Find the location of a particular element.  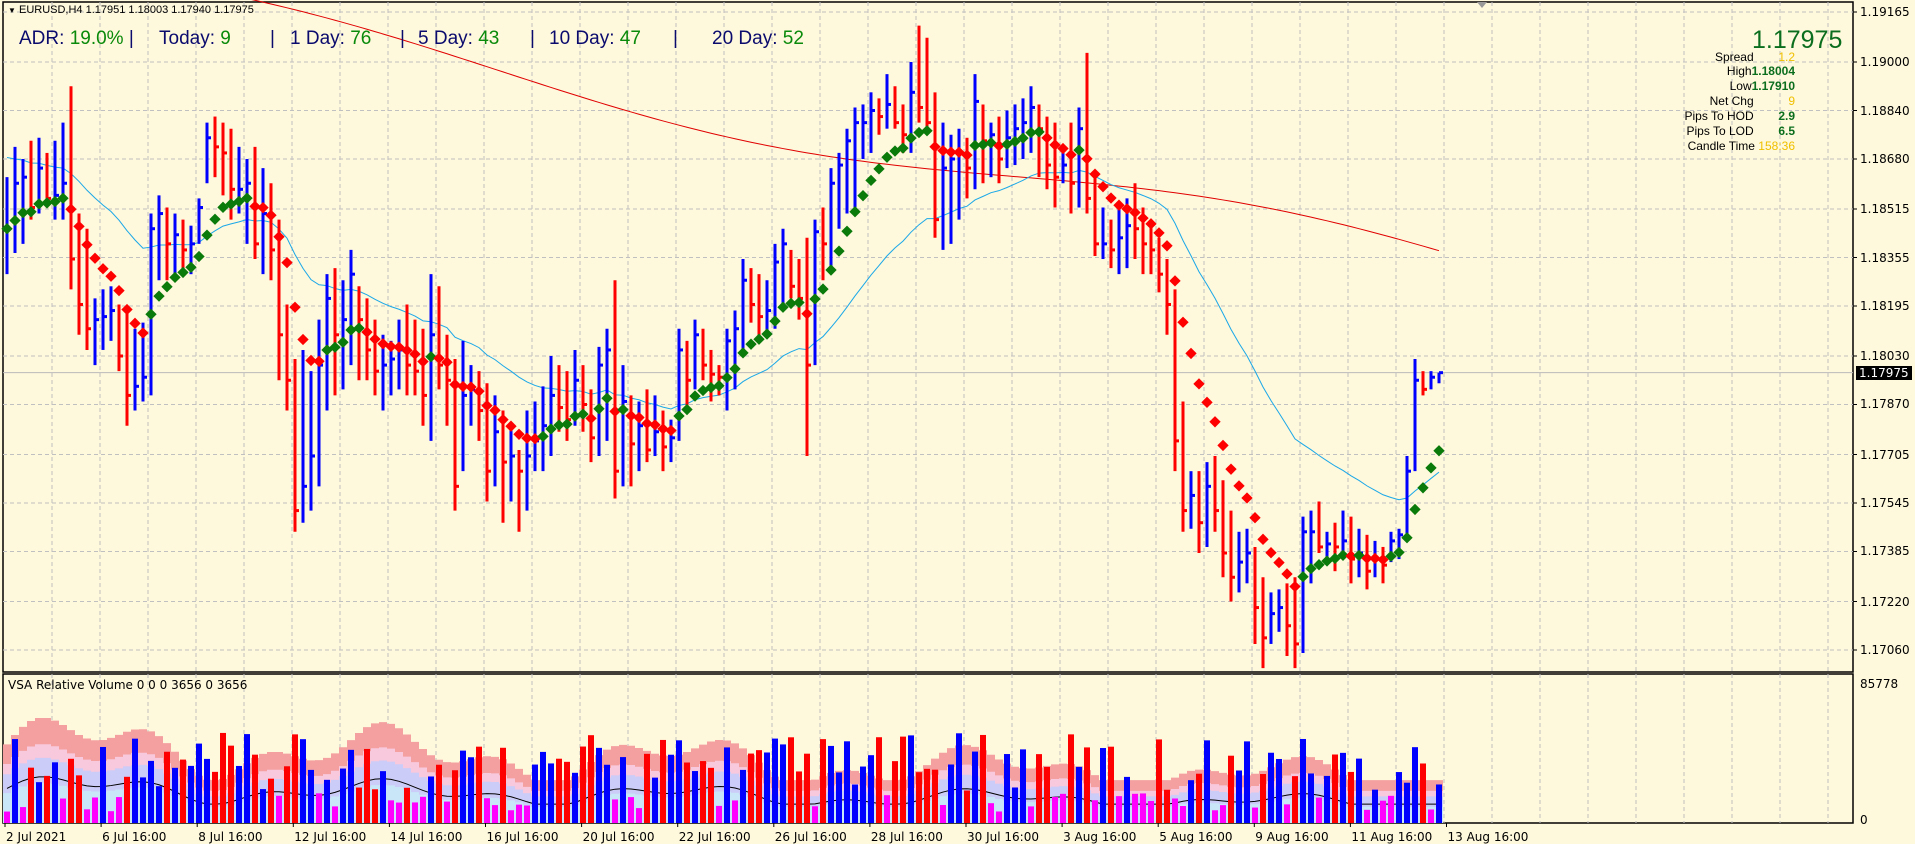

time-tick-label: 6 Jul 16:00 is located at coordinates (134, 837).